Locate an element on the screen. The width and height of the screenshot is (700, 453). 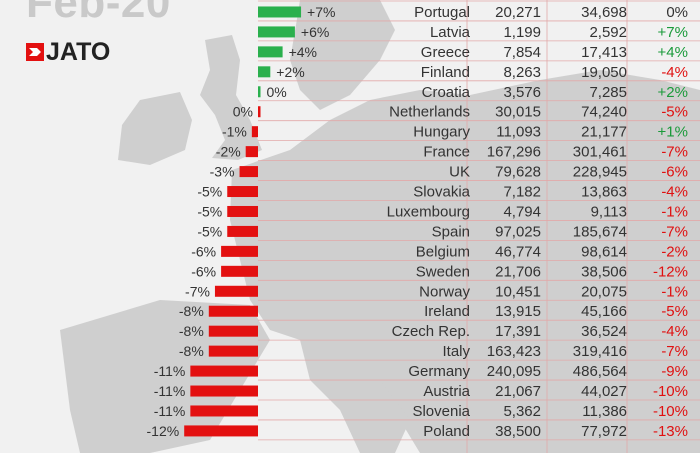
table-row: Latvia 1,199 2,592 +7% is located at coordinates (559, 32).